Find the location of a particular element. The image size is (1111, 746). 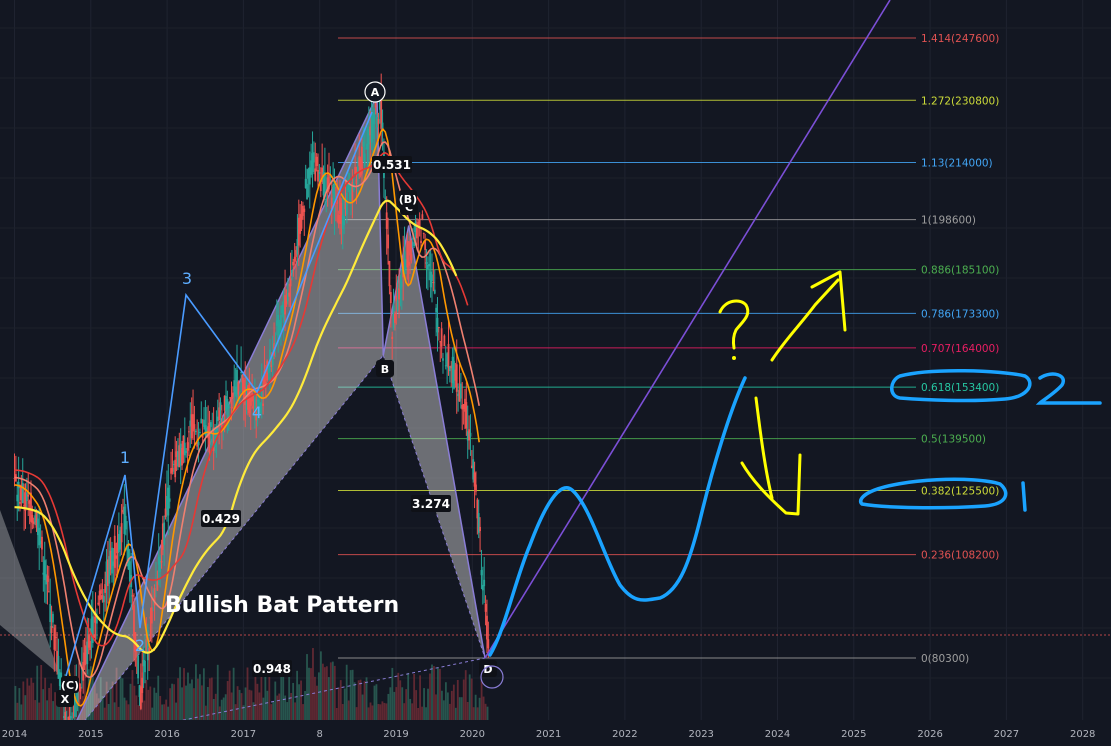

fib-level-label: 0.382(125500) is located at coordinates (960, 491).